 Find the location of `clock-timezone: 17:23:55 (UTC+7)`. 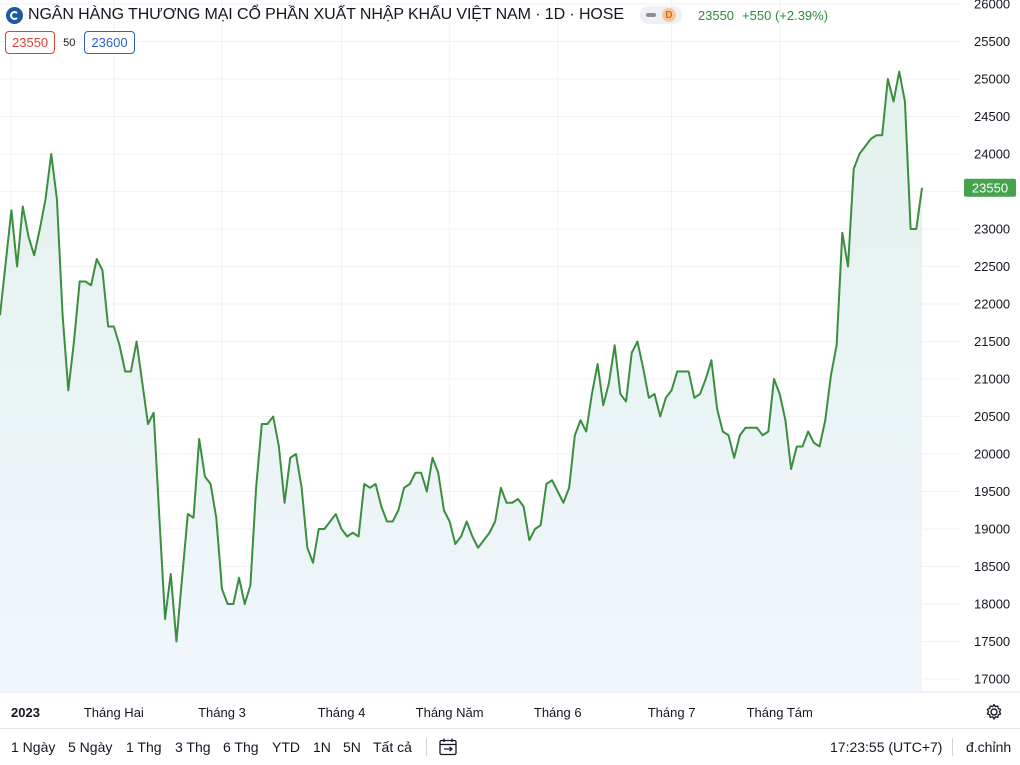

clock-timezone: 17:23:55 (UTC+7) is located at coordinates (886, 747).